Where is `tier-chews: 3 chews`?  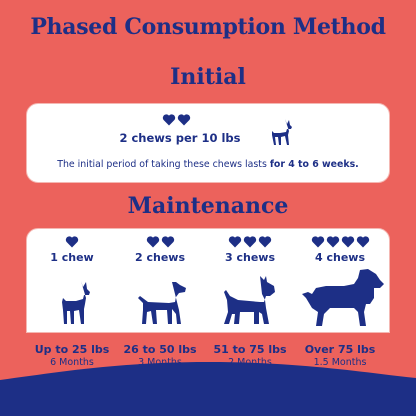
tier-chews: 3 chews is located at coordinates (249, 257).